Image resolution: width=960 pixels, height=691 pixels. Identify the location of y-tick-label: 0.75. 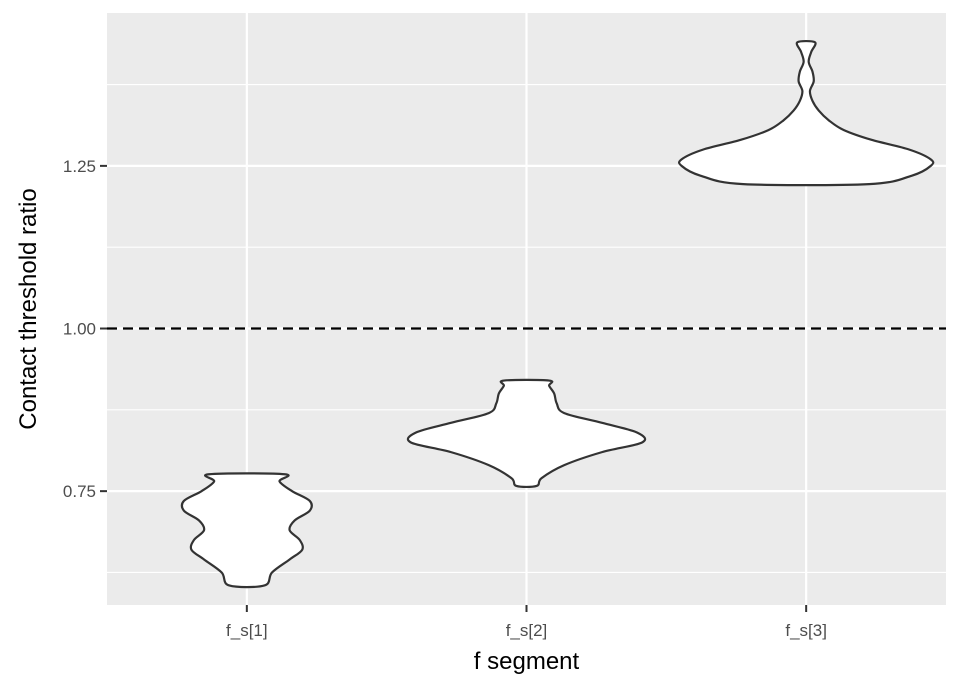
(79, 491).